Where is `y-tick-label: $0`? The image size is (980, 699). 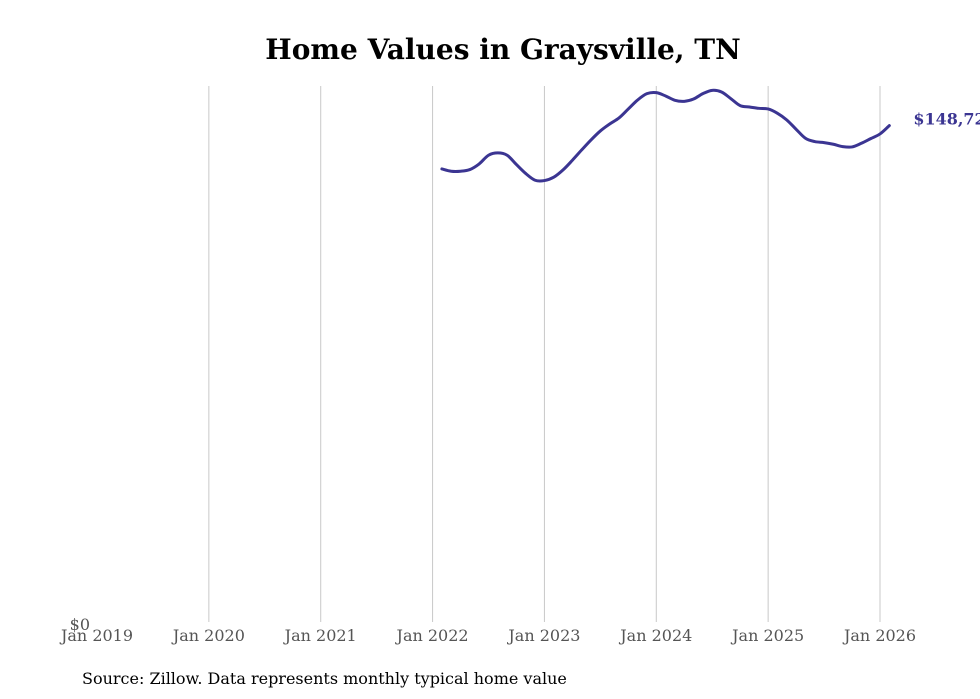
y-tick-label: $0 is located at coordinates (80, 624).